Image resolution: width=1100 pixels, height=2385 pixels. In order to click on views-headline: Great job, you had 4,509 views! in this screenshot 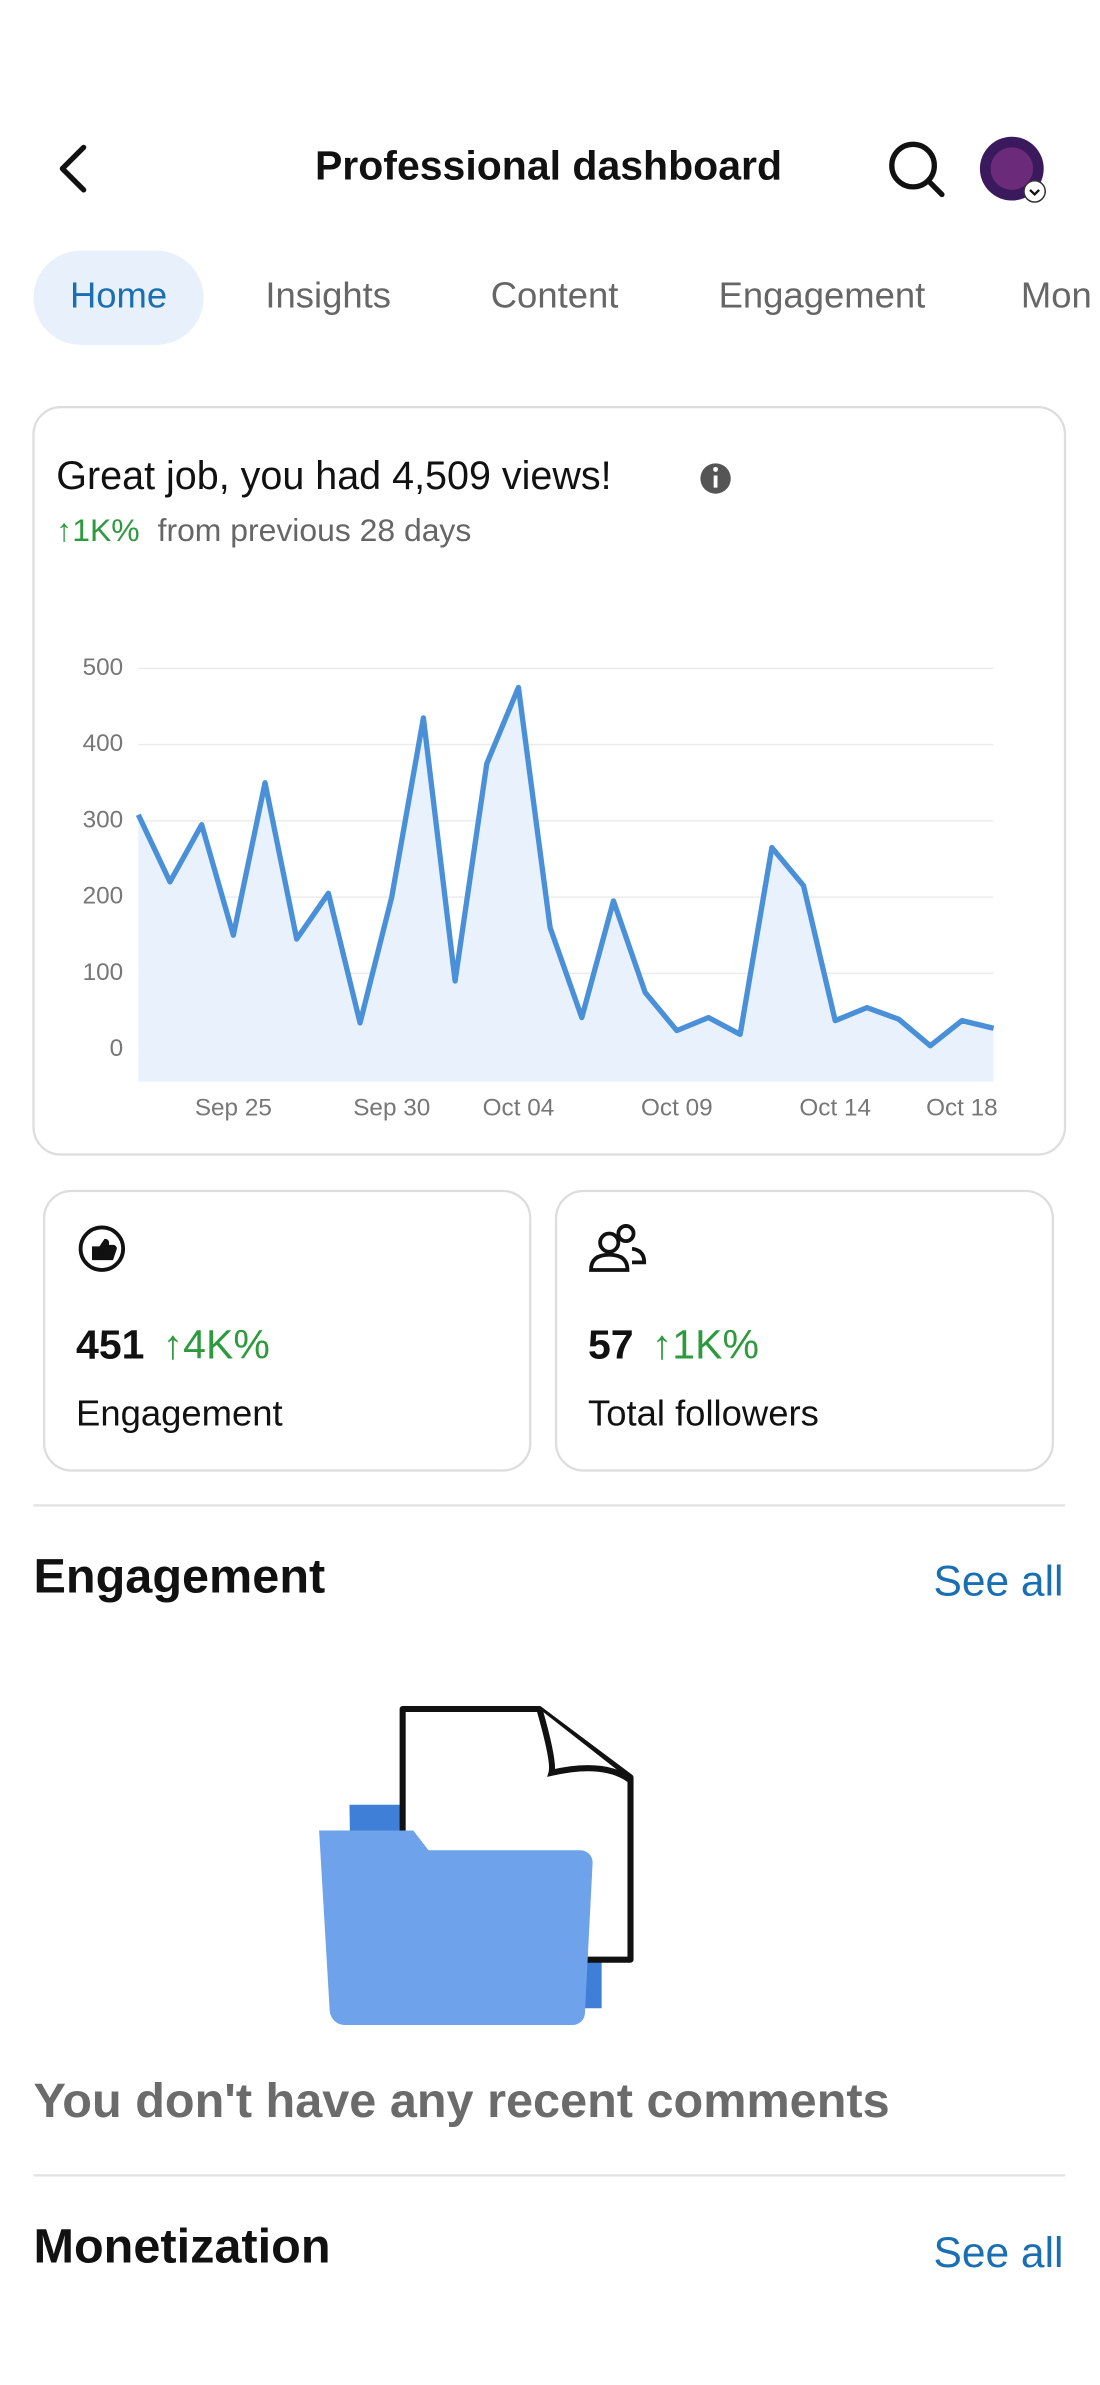, I will do `click(333, 476)`.